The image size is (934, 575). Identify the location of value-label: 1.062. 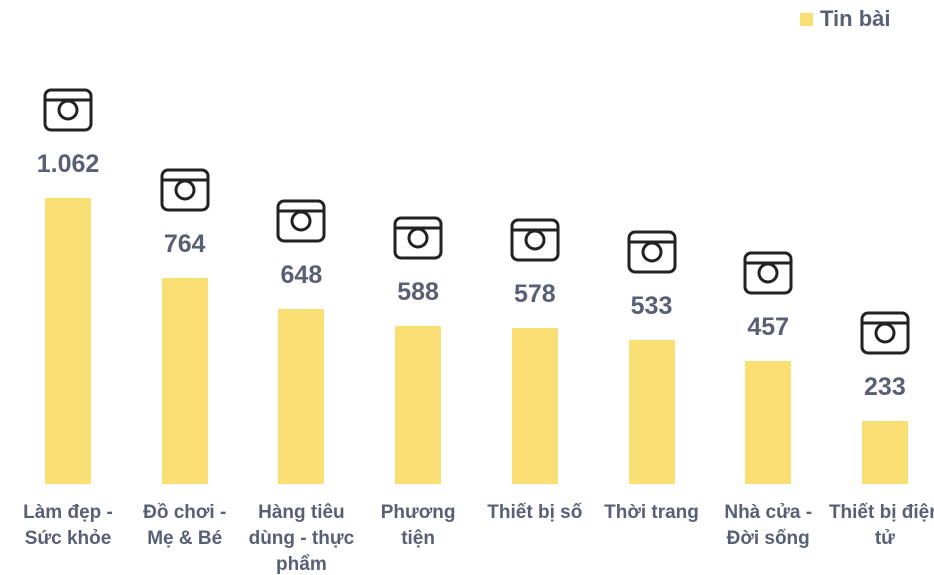
(68, 164).